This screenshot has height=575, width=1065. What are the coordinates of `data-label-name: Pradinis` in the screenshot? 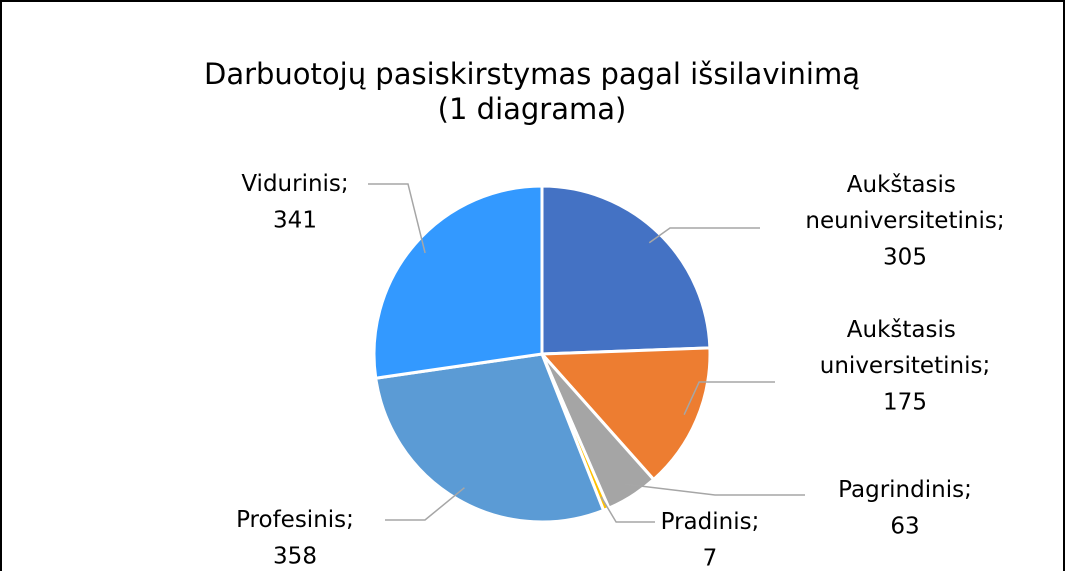 It's located at (706, 522).